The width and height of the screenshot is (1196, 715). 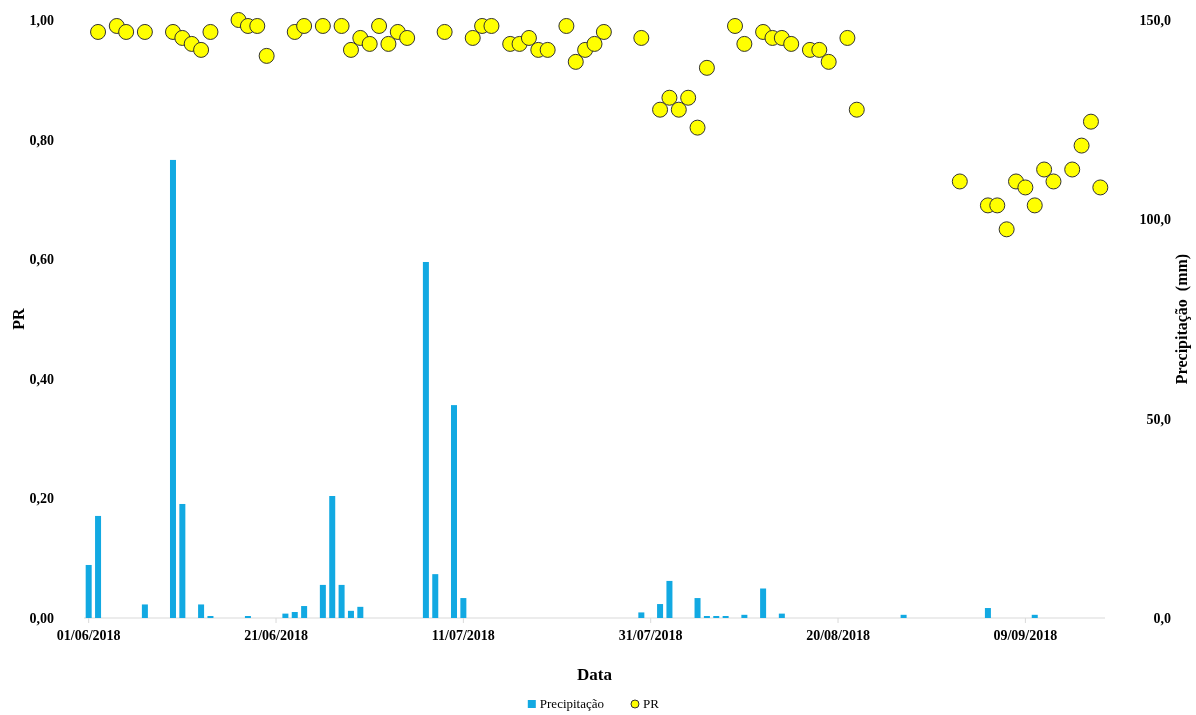 I want to click on x-tick-label: 31/07/2018, so click(x=650, y=635).